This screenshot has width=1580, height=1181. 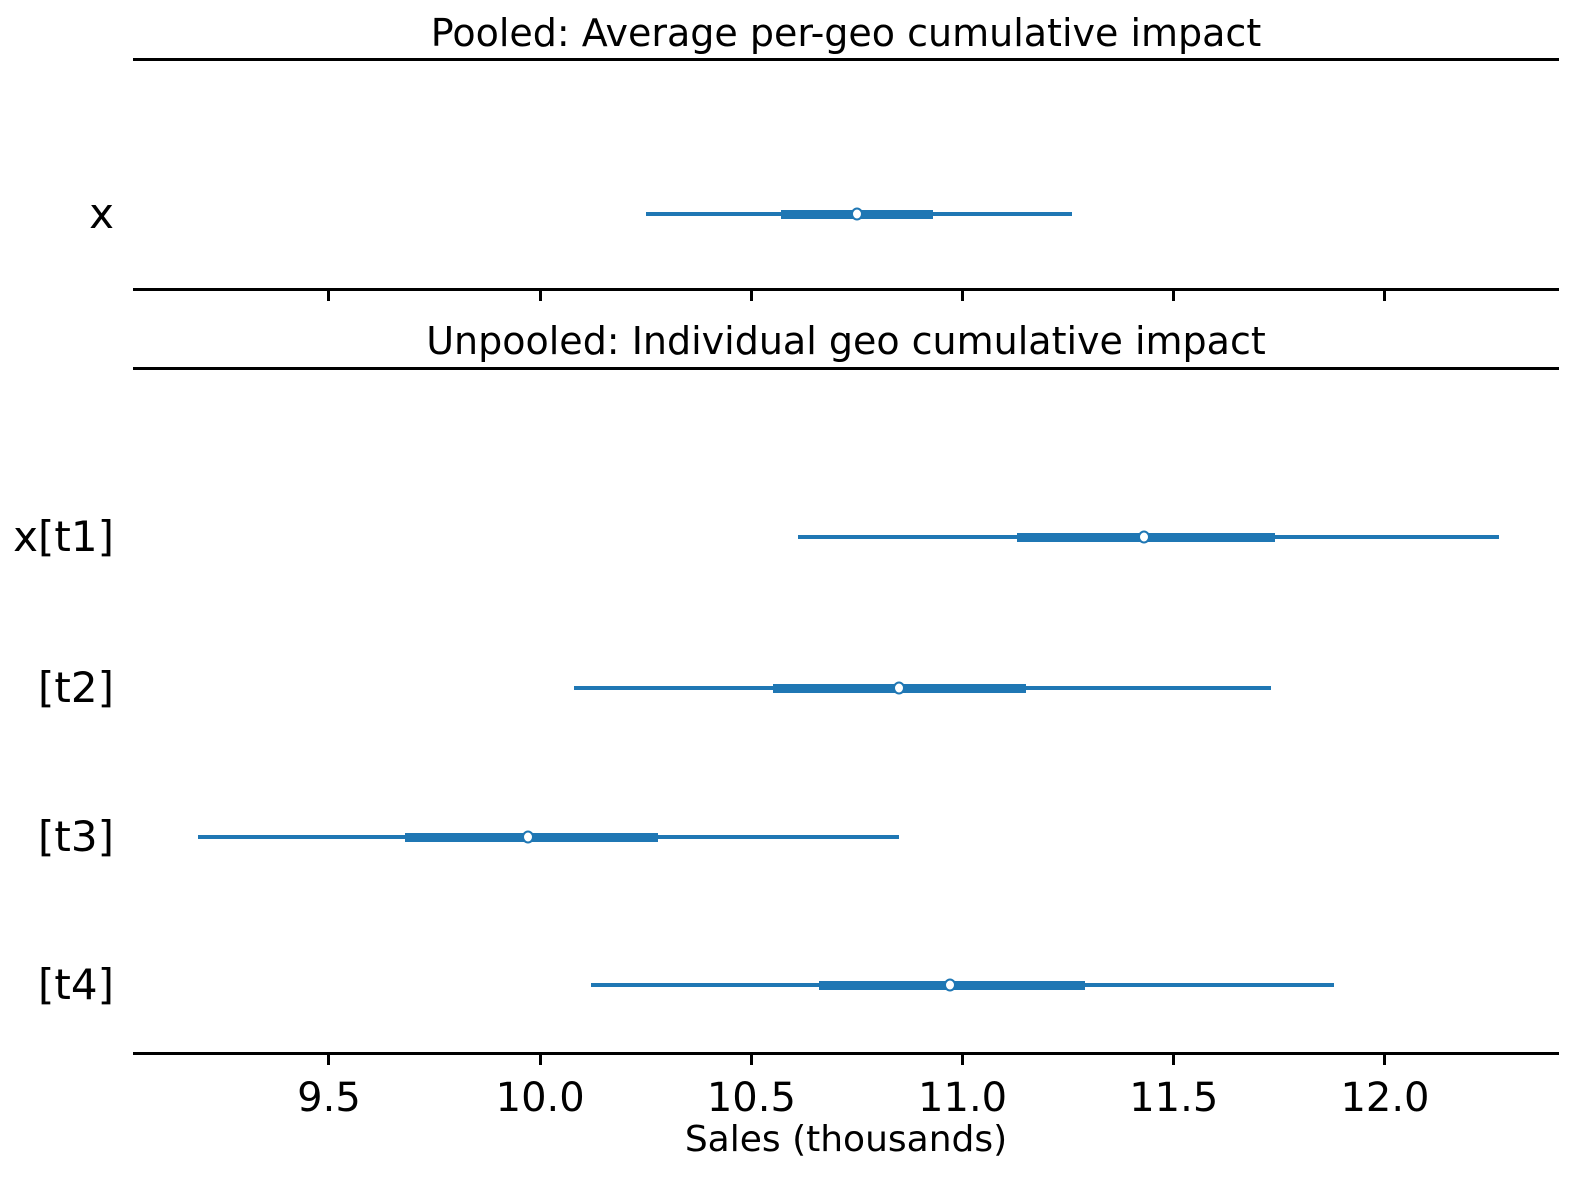 What do you see at coordinates (329, 1098) in the screenshot?
I see `x-axis-tick-label: 9.5` at bounding box center [329, 1098].